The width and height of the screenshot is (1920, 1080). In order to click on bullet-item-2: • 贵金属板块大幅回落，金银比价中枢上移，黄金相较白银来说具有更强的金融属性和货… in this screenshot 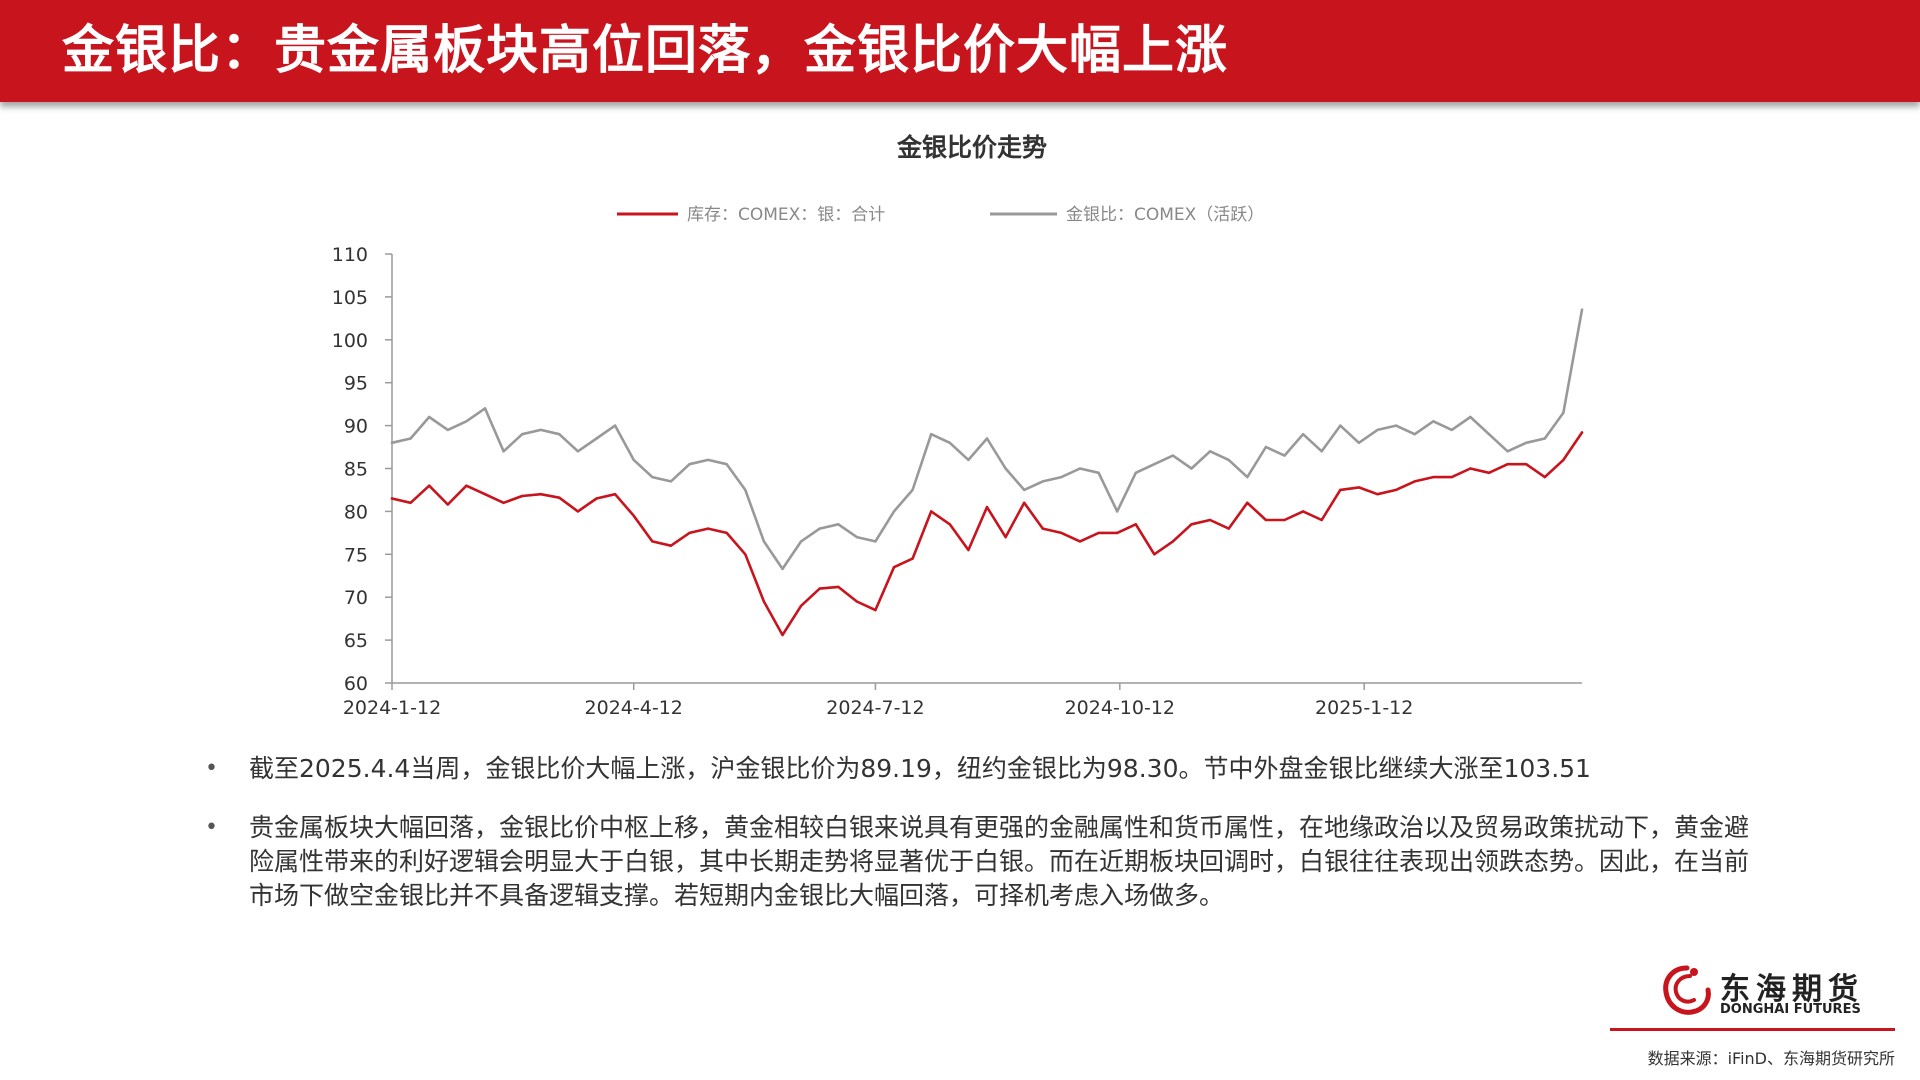, I will do `click(985, 862)`.